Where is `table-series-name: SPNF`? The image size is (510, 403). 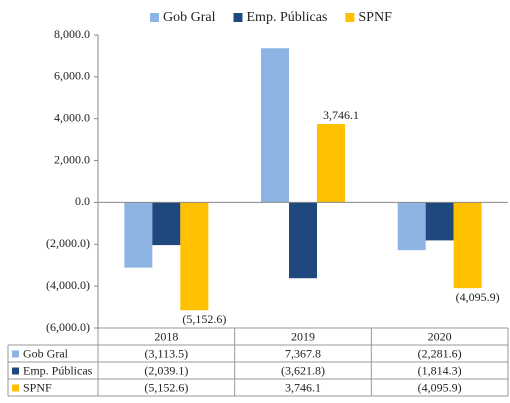 table-series-name: SPNF is located at coordinates (37, 387).